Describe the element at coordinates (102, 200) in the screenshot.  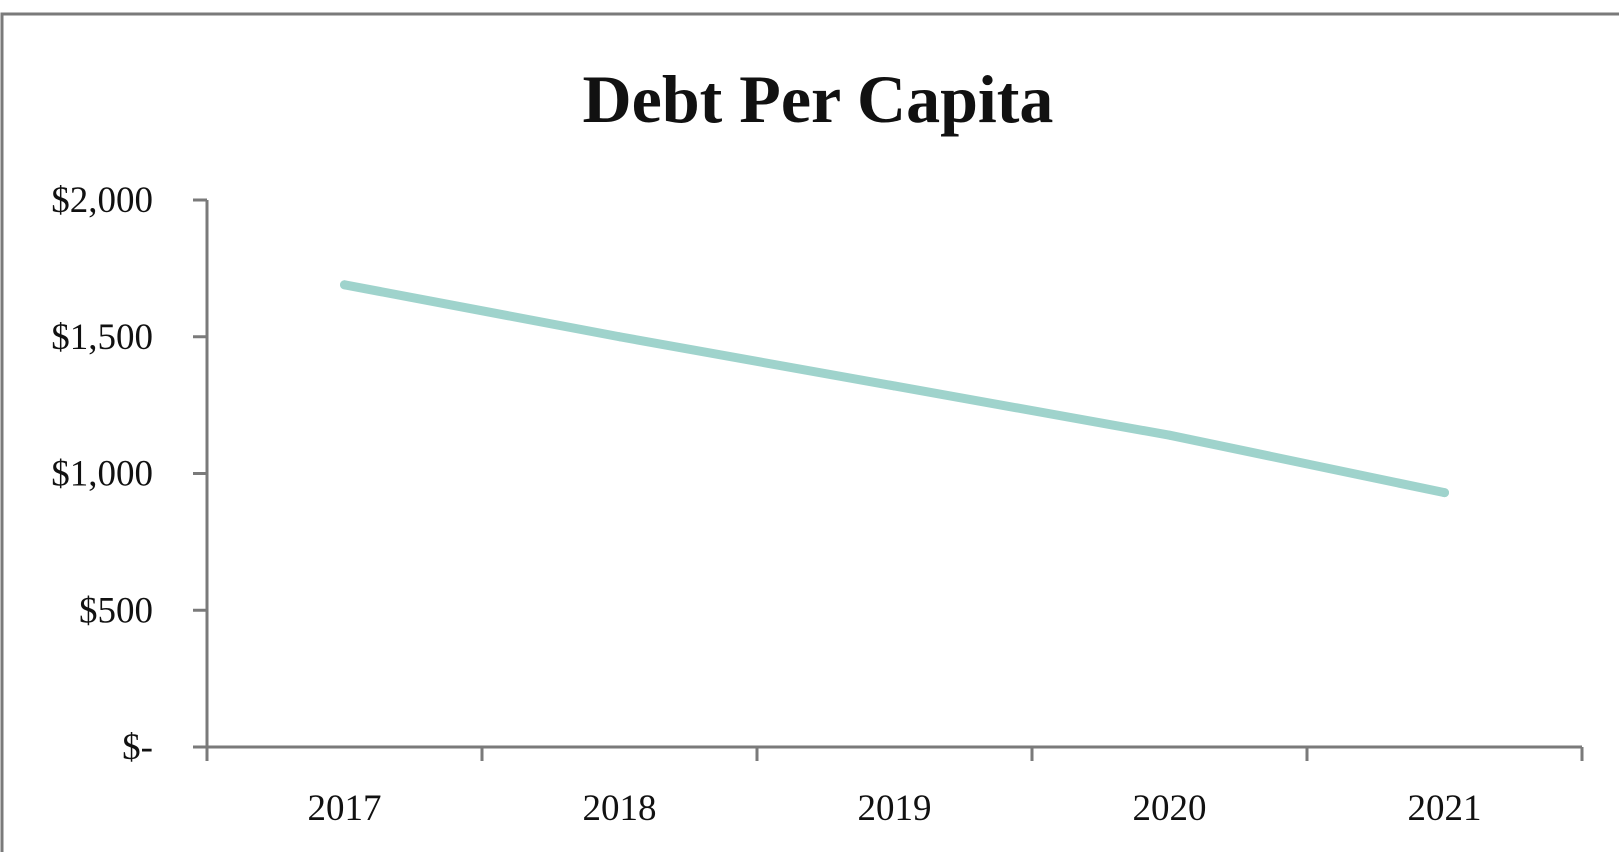
I see `y-tick-label: $2,000` at that location.